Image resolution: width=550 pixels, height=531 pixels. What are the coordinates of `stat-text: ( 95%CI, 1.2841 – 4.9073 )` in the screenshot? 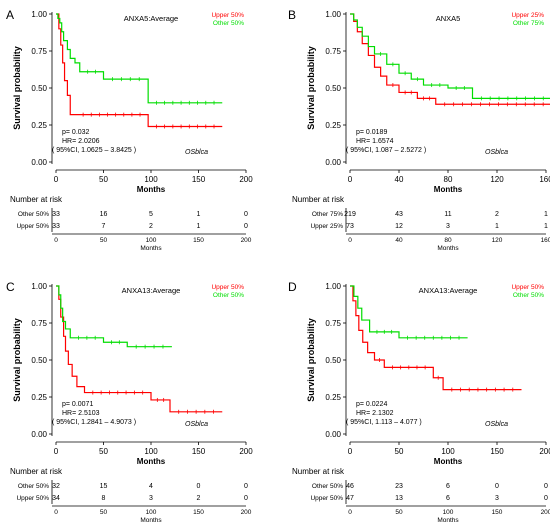 It's located at (94, 422).